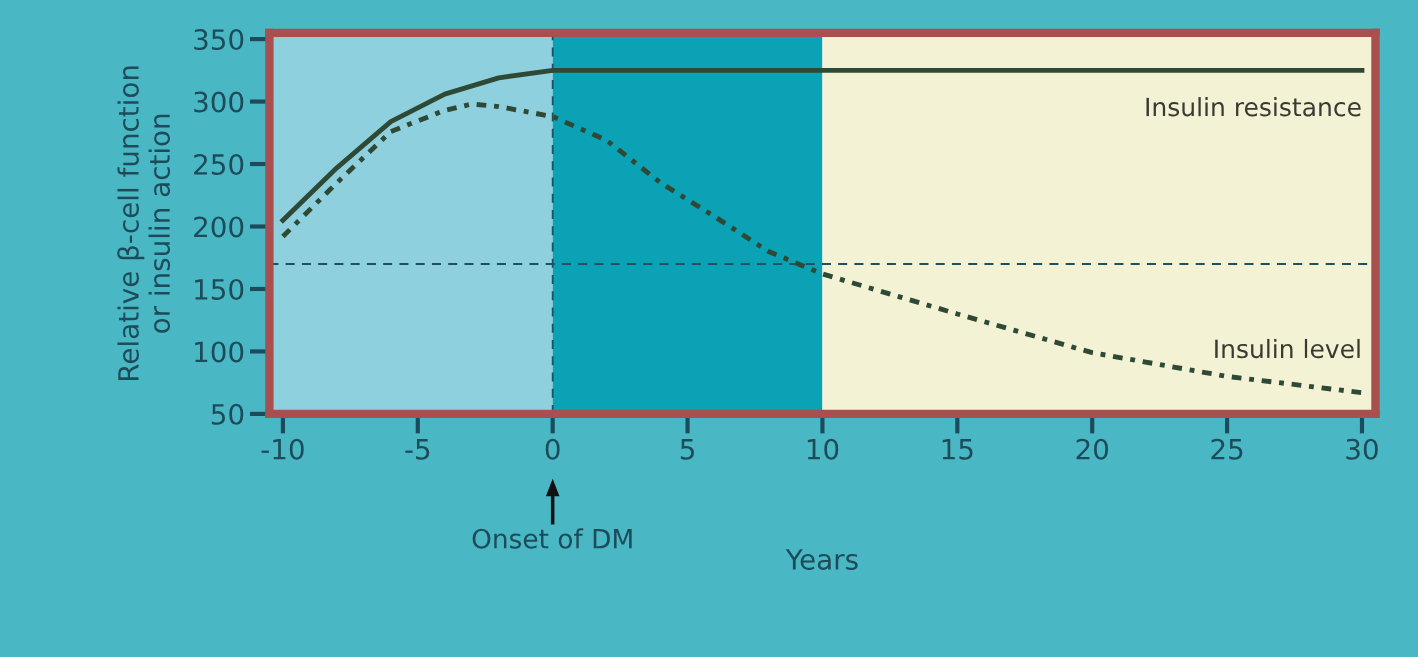 Image resolution: width=1418 pixels, height=657 pixels. I want to click on y-tick-label: 250, so click(219, 164).